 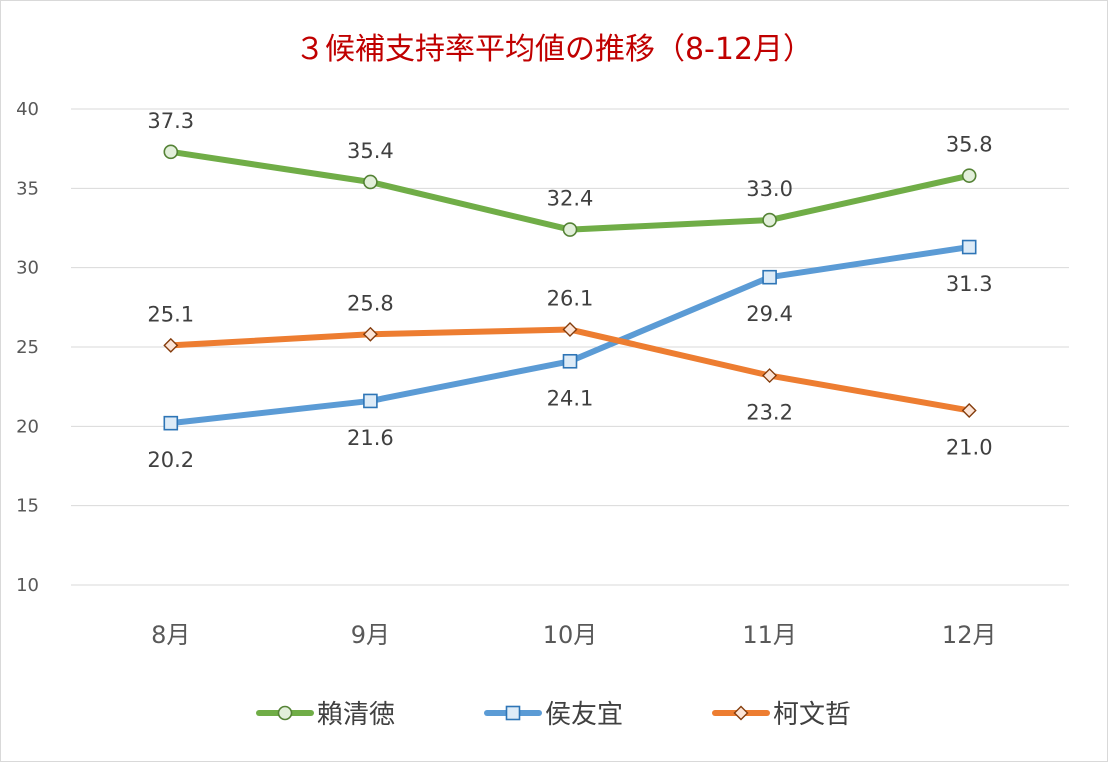 I want to click on legend-item: 柯文哲, so click(x=781, y=715).